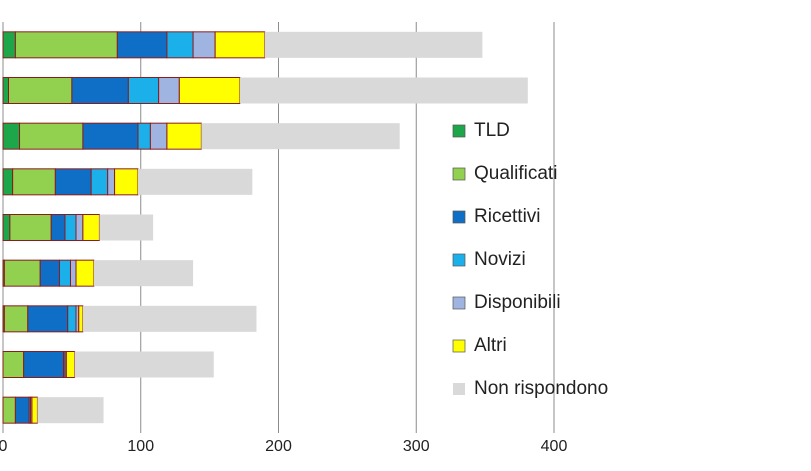 This screenshot has width=811, height=471. Describe the element at coordinates (490, 345) in the screenshot. I see `legend-label: Altri` at that location.